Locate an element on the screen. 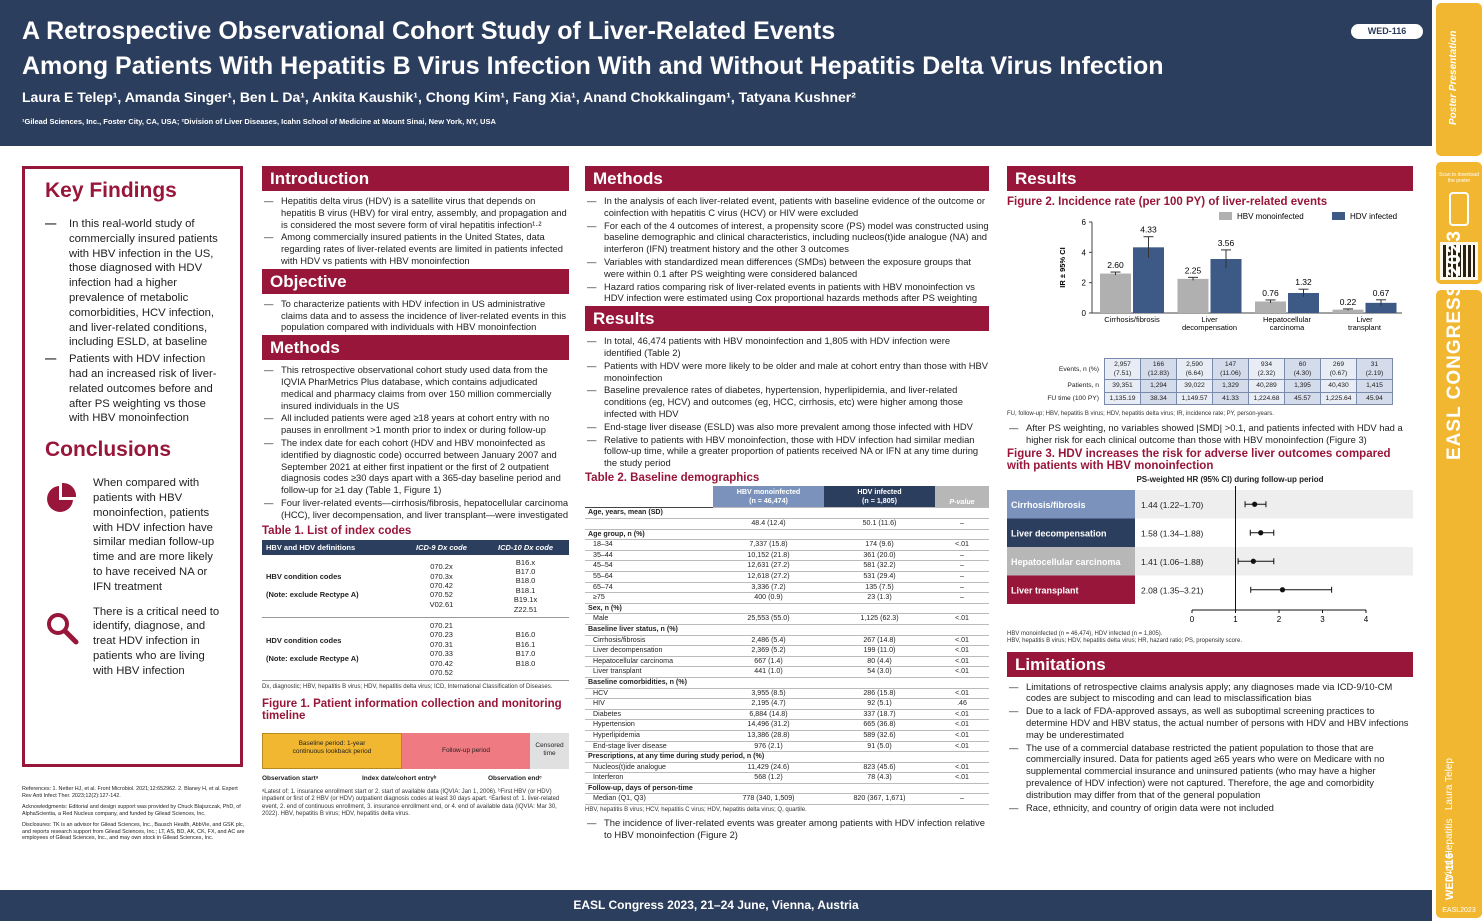 Image resolution: width=1484 pixels, height=921 pixels. events-row-label: Events, n (%) is located at coordinates (1078, 369).